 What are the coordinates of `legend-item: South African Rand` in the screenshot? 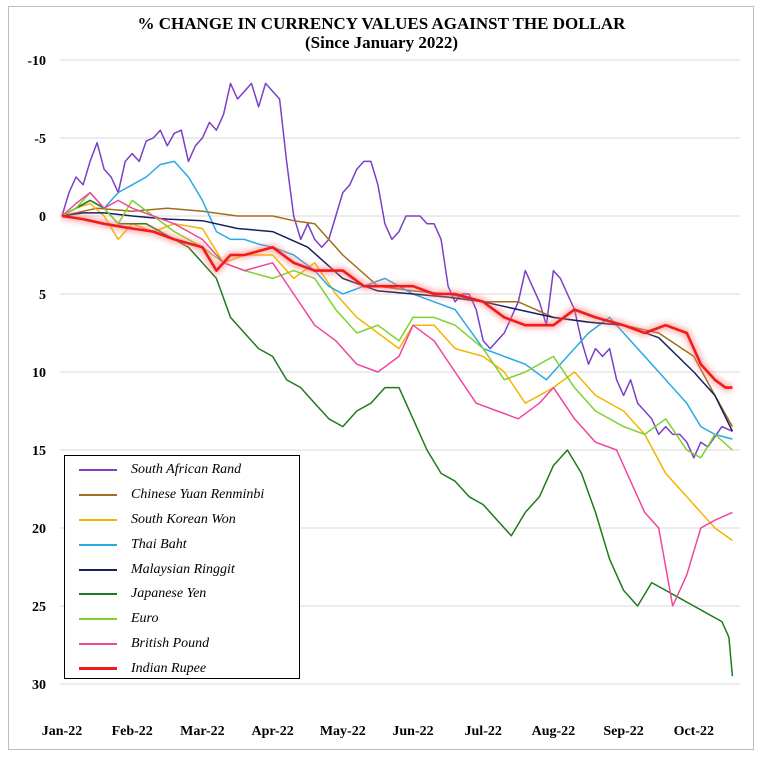 It's located at (182, 470).